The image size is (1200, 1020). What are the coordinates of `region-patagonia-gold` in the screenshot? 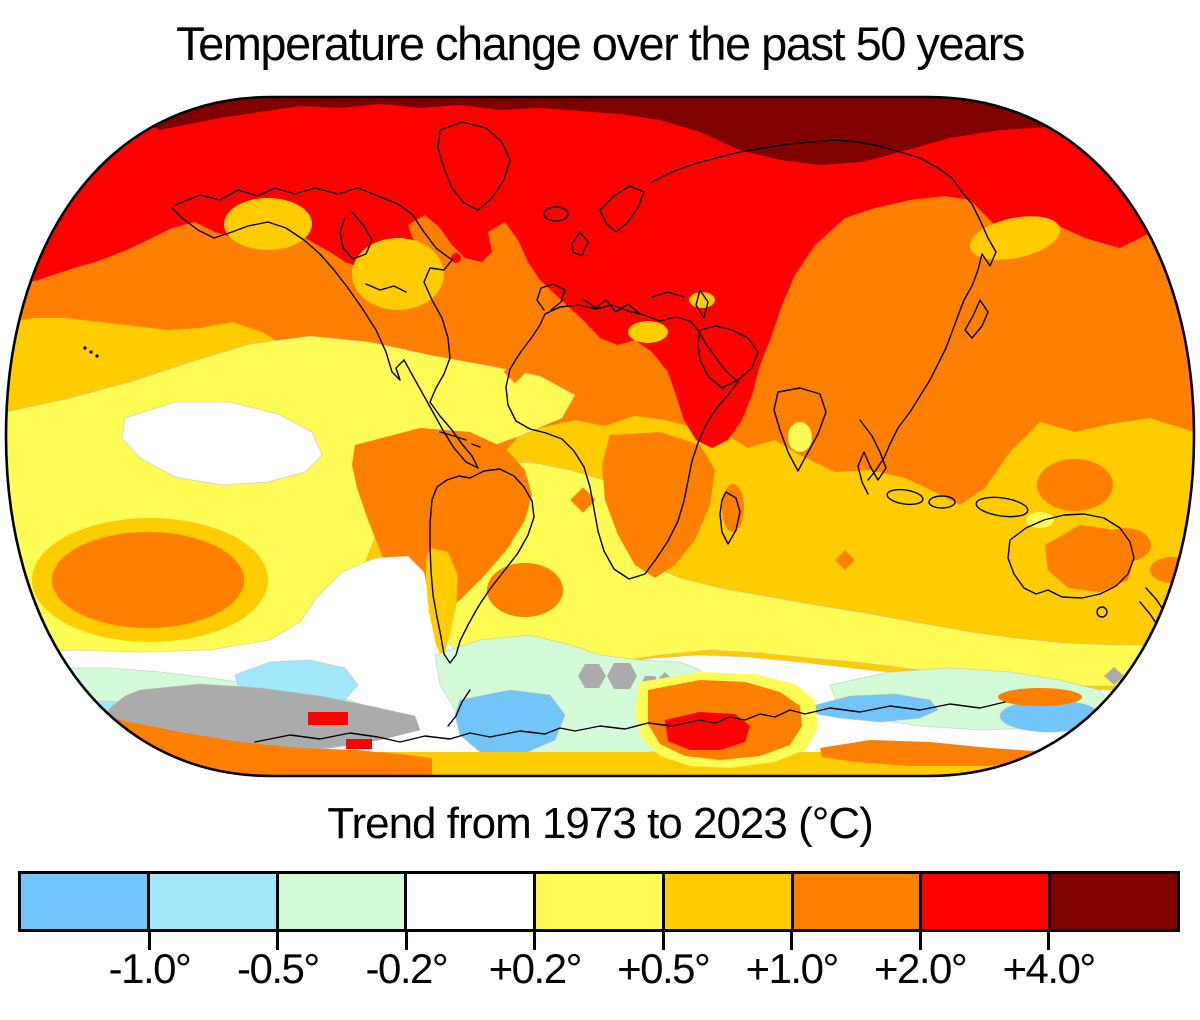 It's located at (442, 604).